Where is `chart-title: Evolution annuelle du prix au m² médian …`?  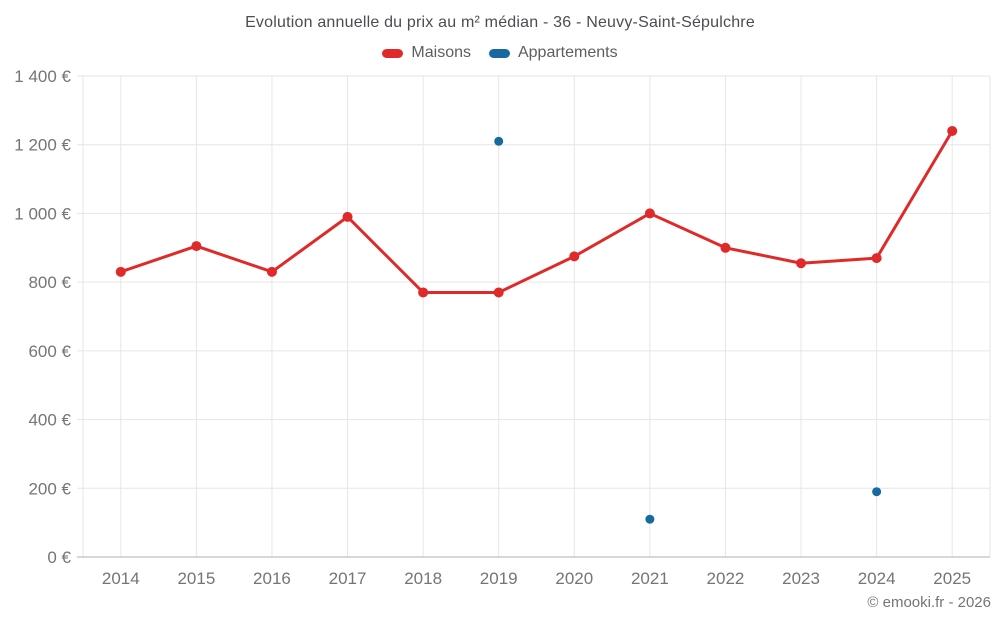 chart-title: Evolution annuelle du prix au m² médian … is located at coordinates (500, 22).